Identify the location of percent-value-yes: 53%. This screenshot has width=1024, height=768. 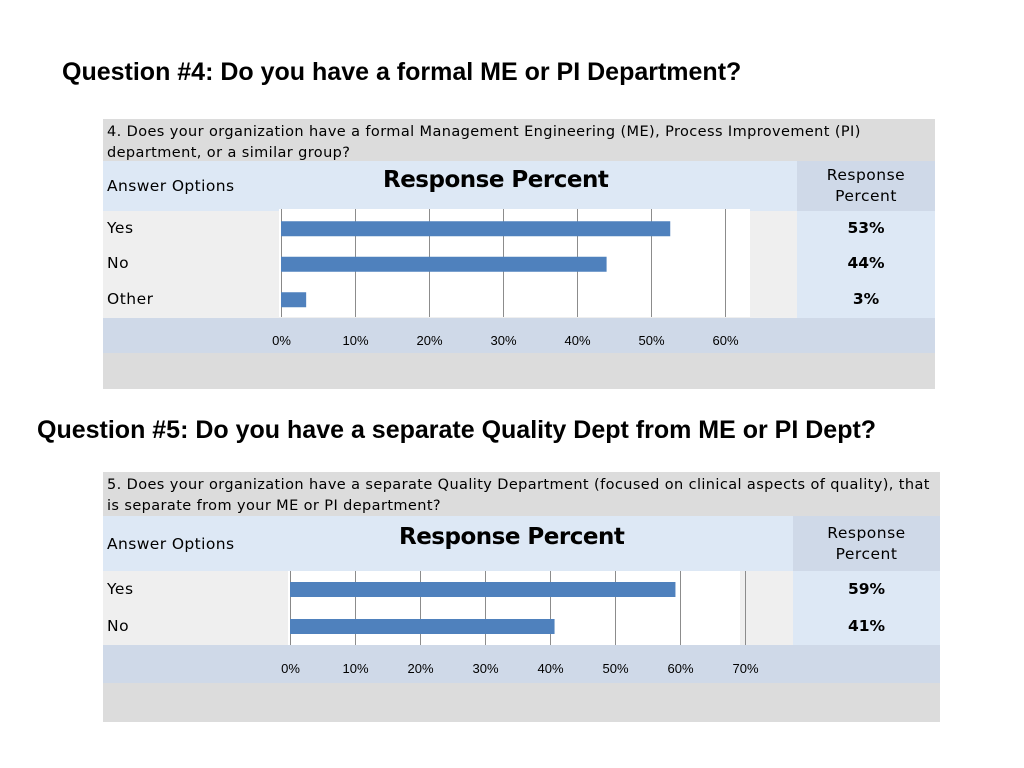
(866, 227).